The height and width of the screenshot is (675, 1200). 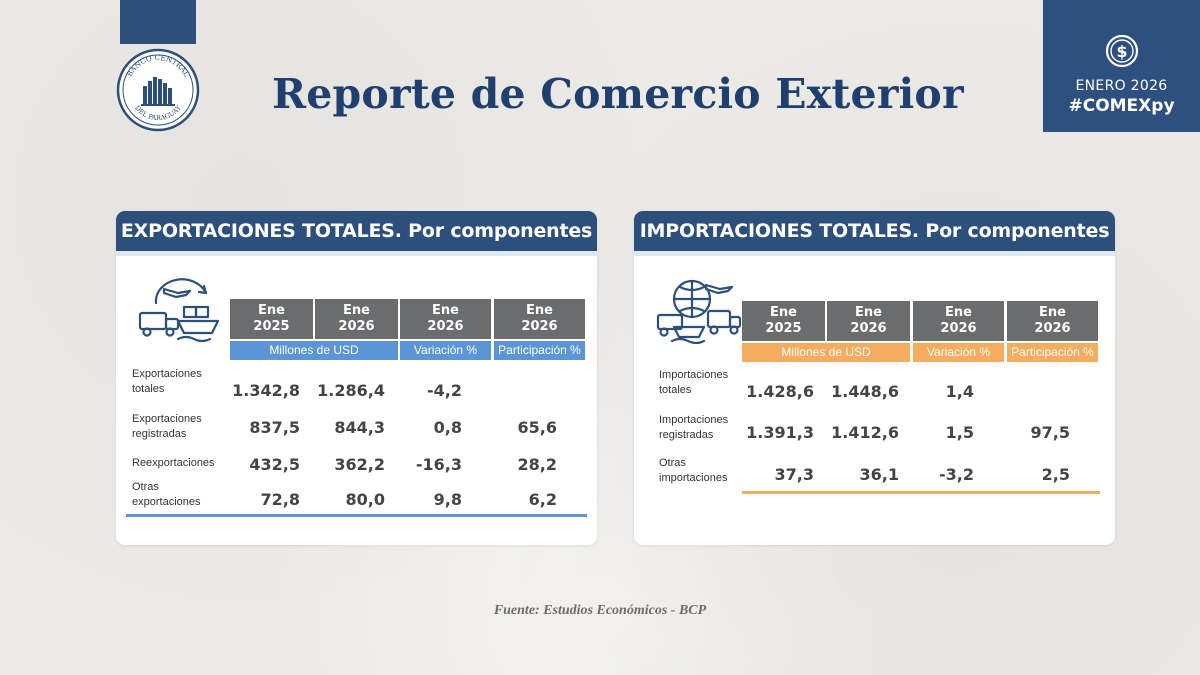 I want to click on row-label: Otras exportaciones, so click(x=166, y=494).